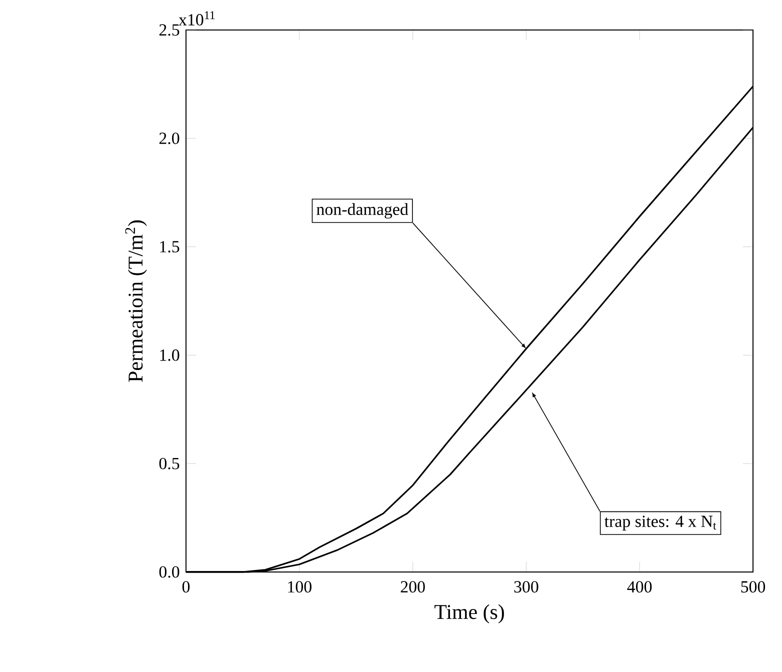 This screenshot has height=672, width=782. What do you see at coordinates (170, 355) in the screenshot?
I see `y-tick-label: 1.0` at bounding box center [170, 355].